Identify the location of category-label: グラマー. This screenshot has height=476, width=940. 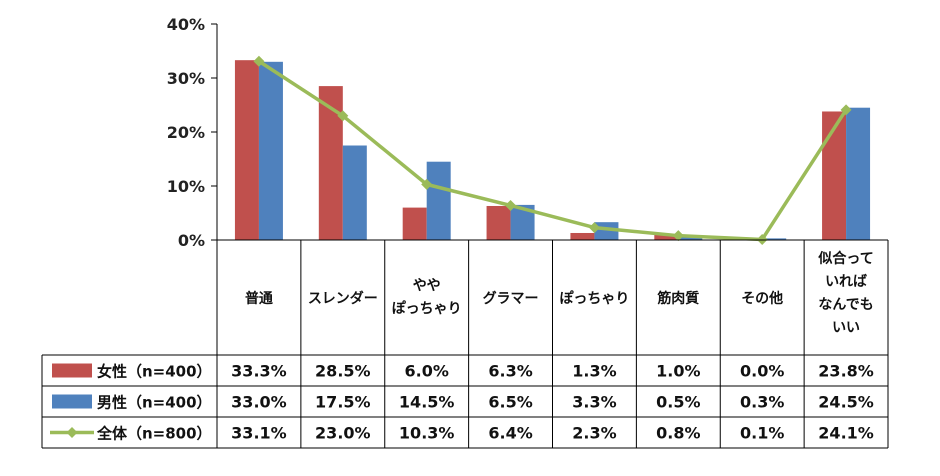
(511, 298).